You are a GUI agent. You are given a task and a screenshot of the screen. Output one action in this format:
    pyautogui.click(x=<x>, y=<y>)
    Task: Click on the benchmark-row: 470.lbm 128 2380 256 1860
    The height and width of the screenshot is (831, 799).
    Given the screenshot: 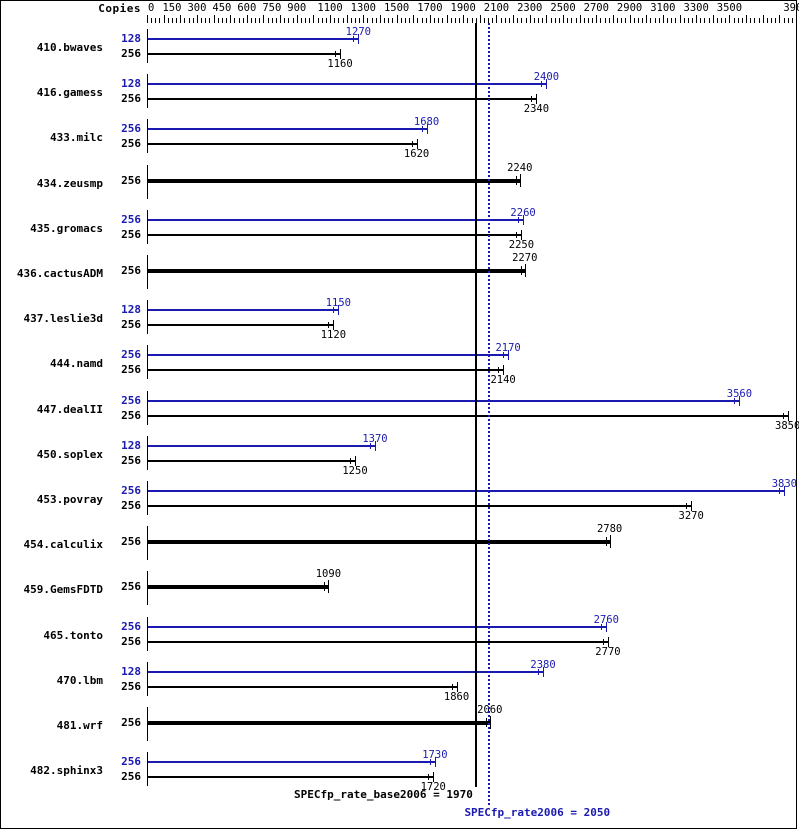 What is the action you would take?
    pyautogui.click(x=398, y=681)
    